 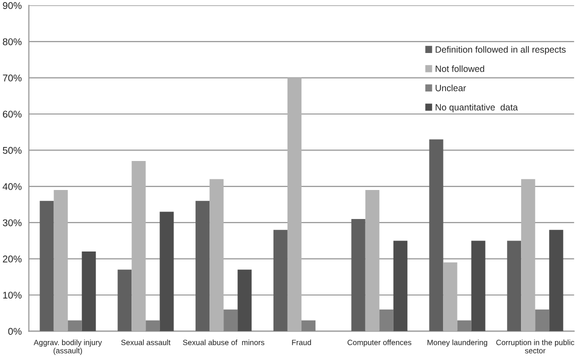 What do you see at coordinates (477, 108) in the screenshot?
I see `legend-label: No quantitative data` at bounding box center [477, 108].